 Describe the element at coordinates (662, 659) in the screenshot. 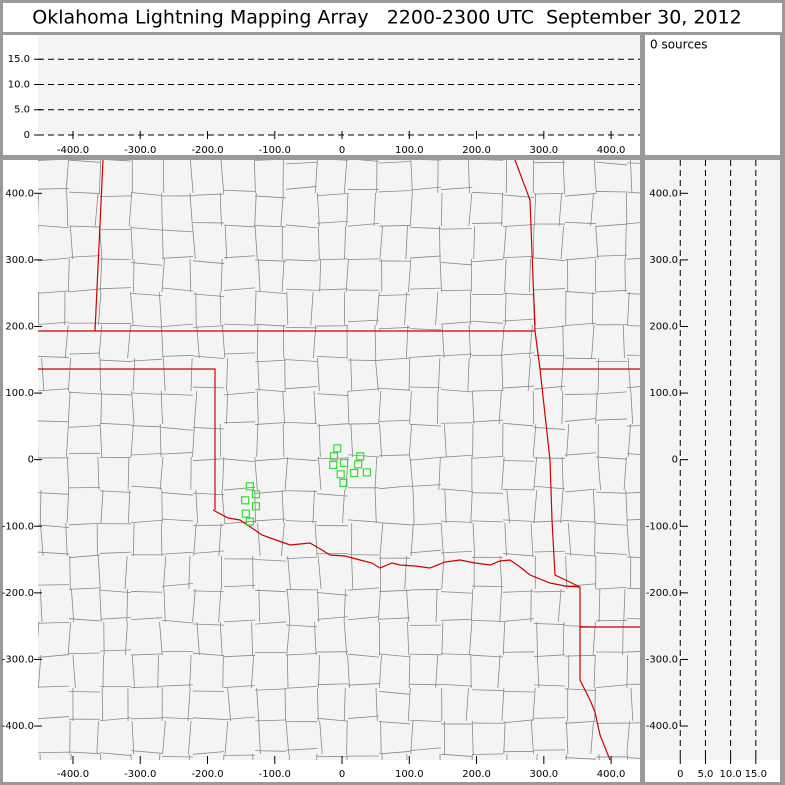

I see `y-tick-label: -300.0` at that location.